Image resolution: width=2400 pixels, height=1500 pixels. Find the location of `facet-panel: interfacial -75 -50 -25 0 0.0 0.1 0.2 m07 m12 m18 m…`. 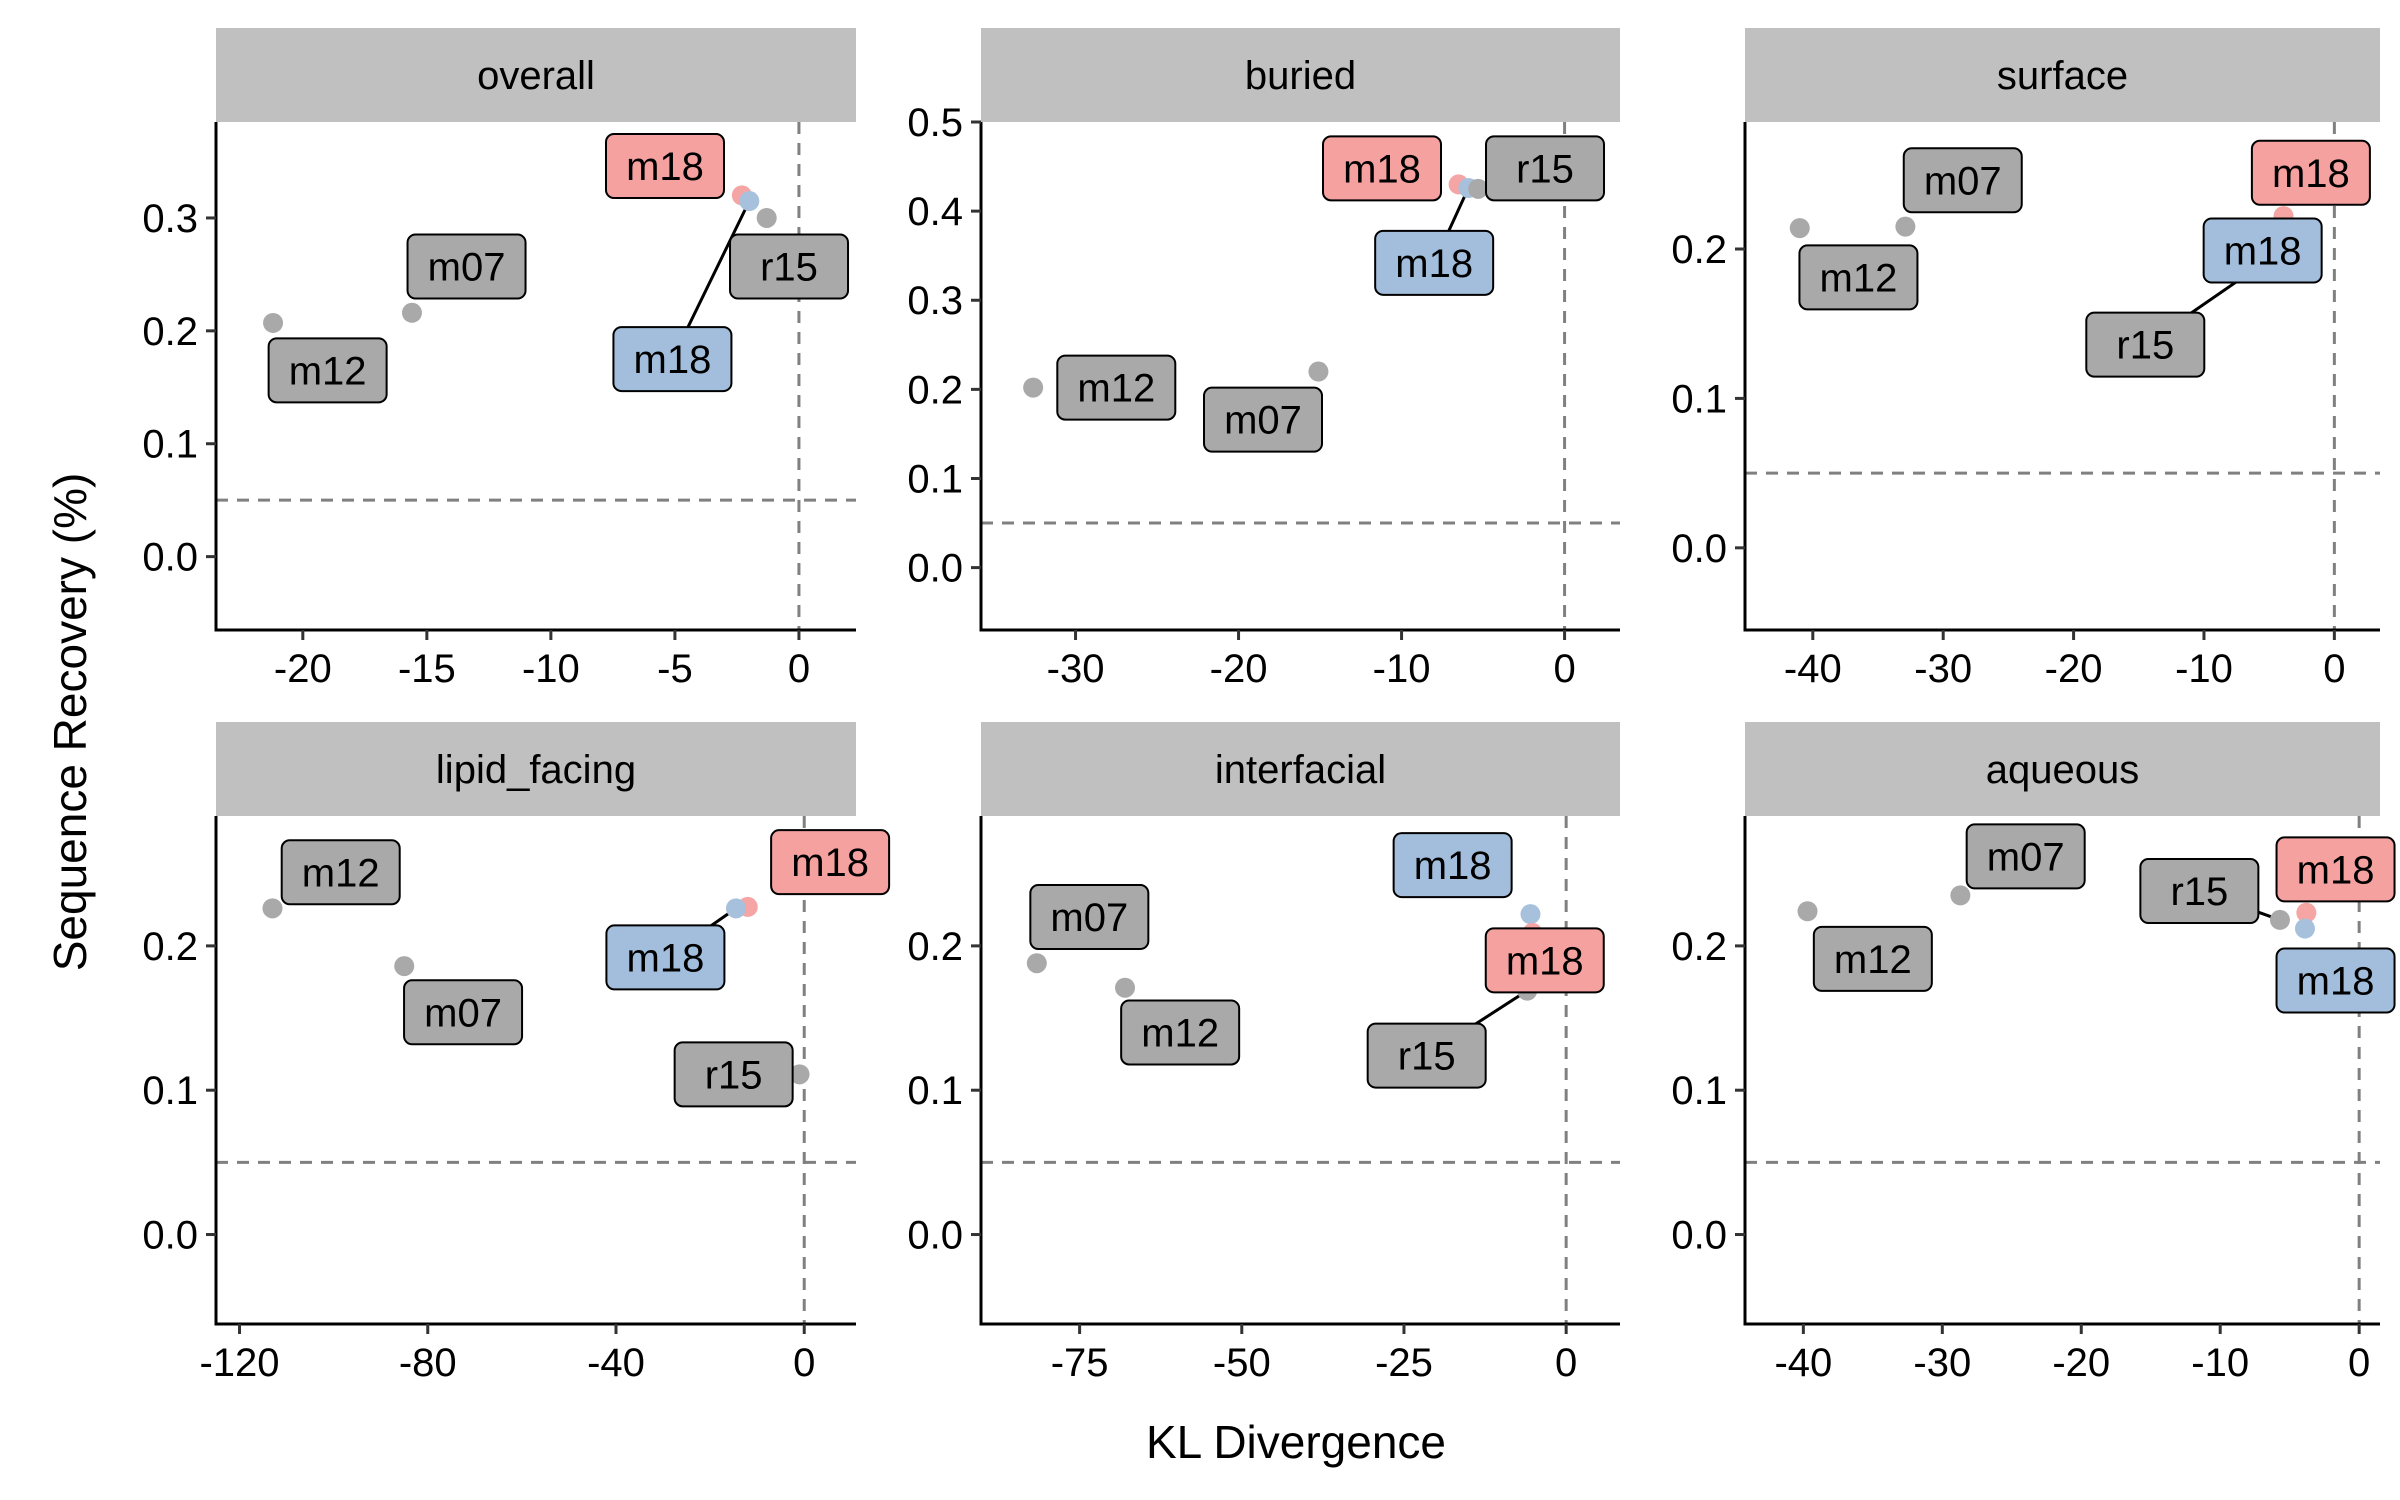

facet-panel: interfacial -75 -50 -25 0 0.0 0.1 0.2 m07 m12 m18 m… is located at coordinates (1263, 1053).